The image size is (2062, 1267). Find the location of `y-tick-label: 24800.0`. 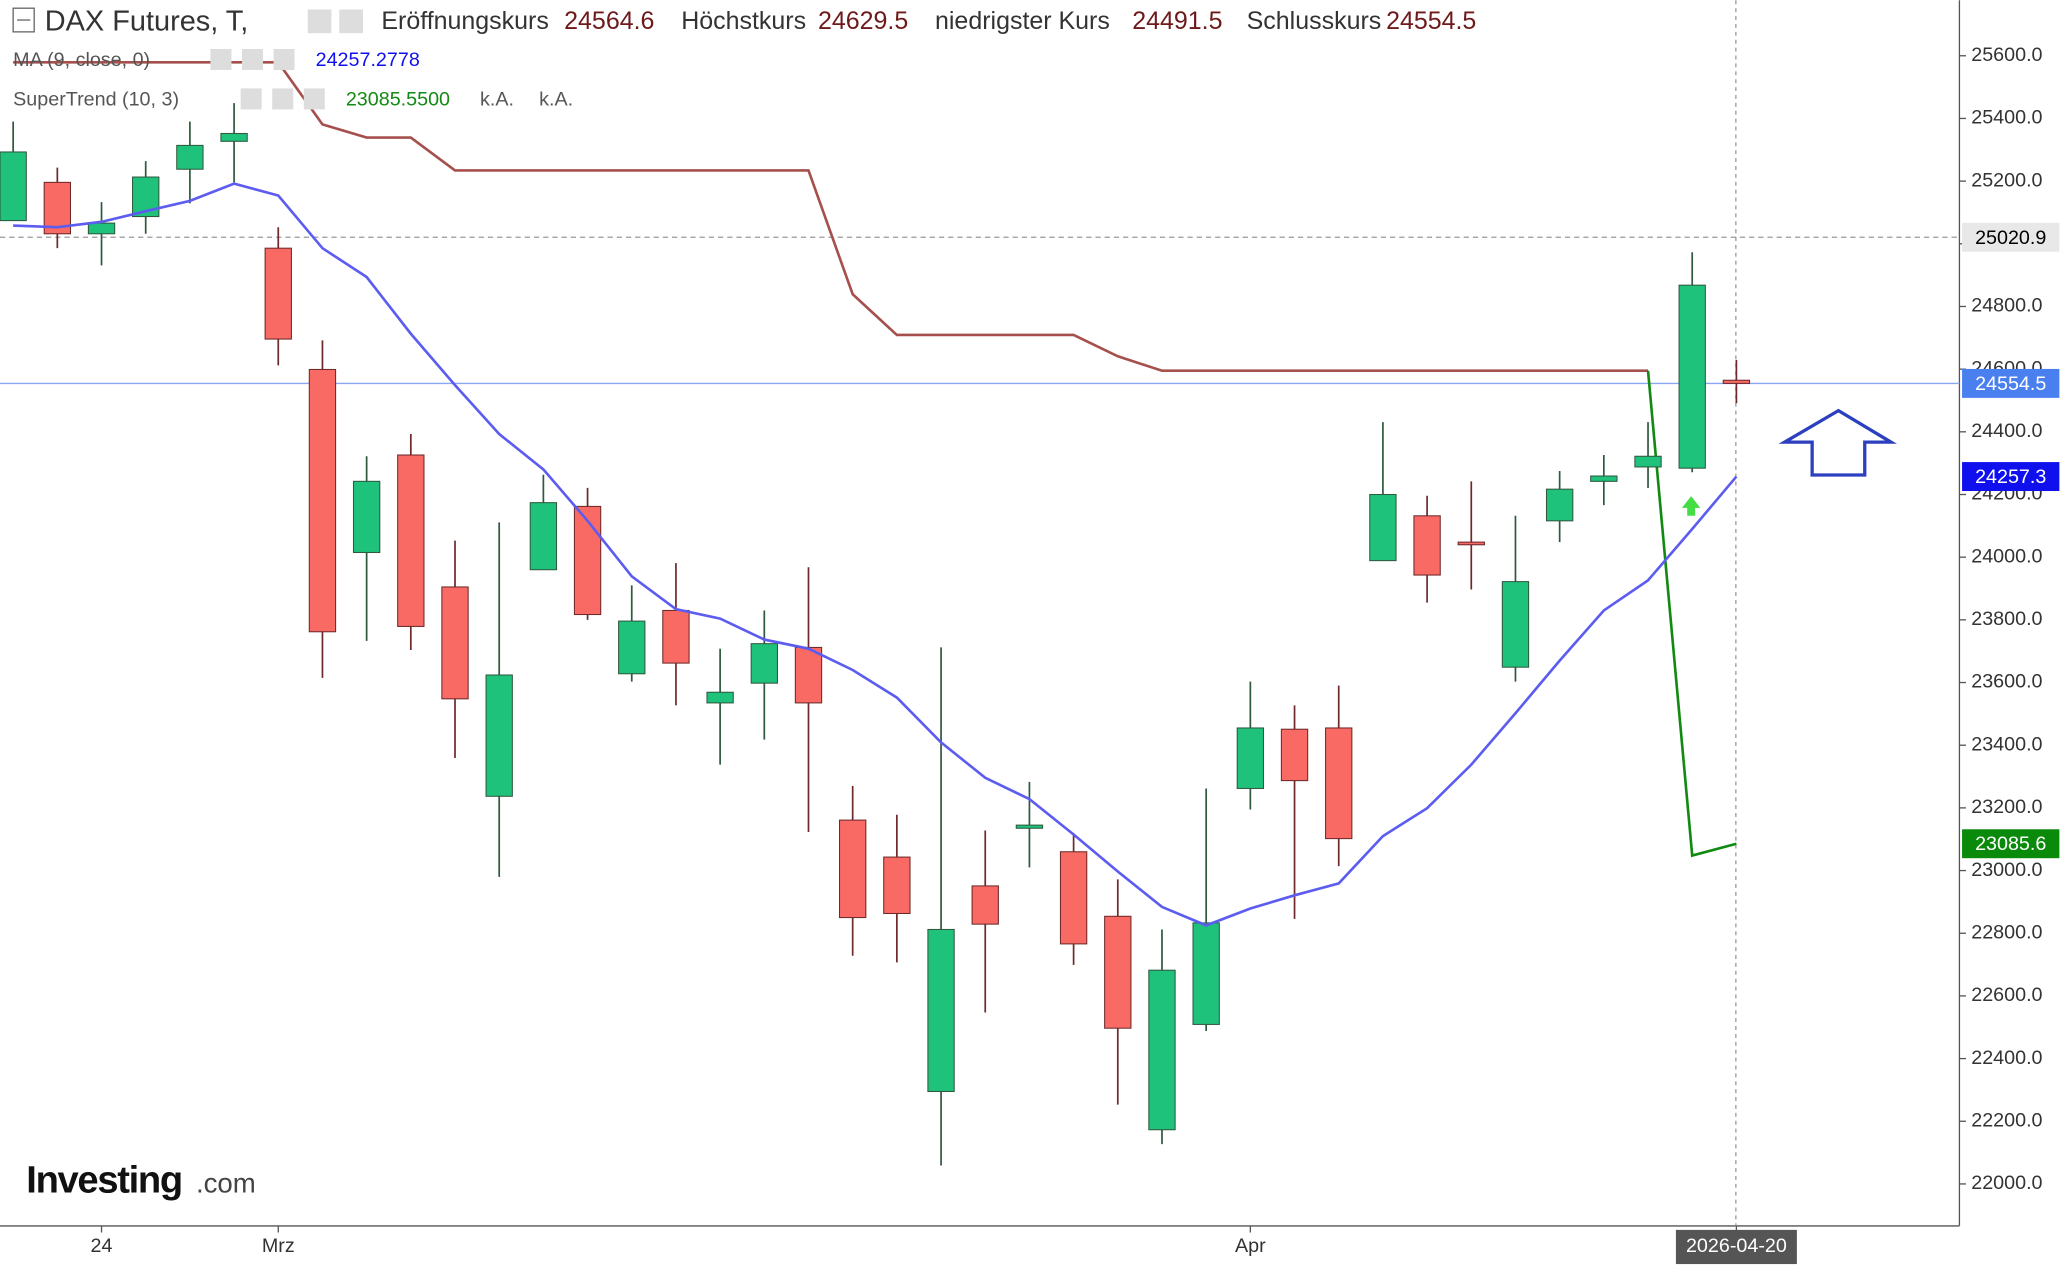

y-tick-label: 24800.0 is located at coordinates (2006, 306).